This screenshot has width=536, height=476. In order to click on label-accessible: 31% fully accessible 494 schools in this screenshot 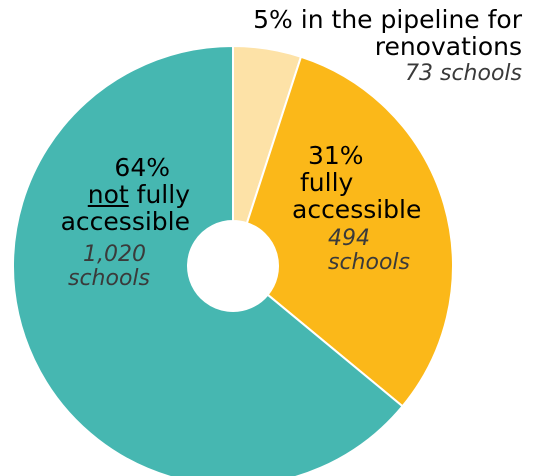, I will do `click(362, 208)`.